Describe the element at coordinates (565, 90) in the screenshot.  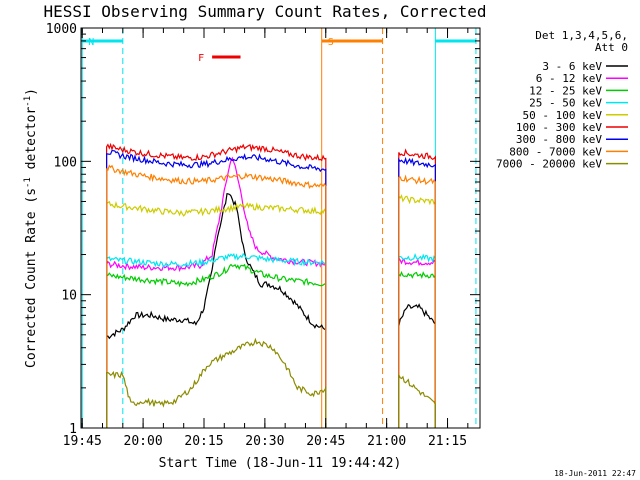
I see `legend-label-2: 12 - 25 keV` at that location.